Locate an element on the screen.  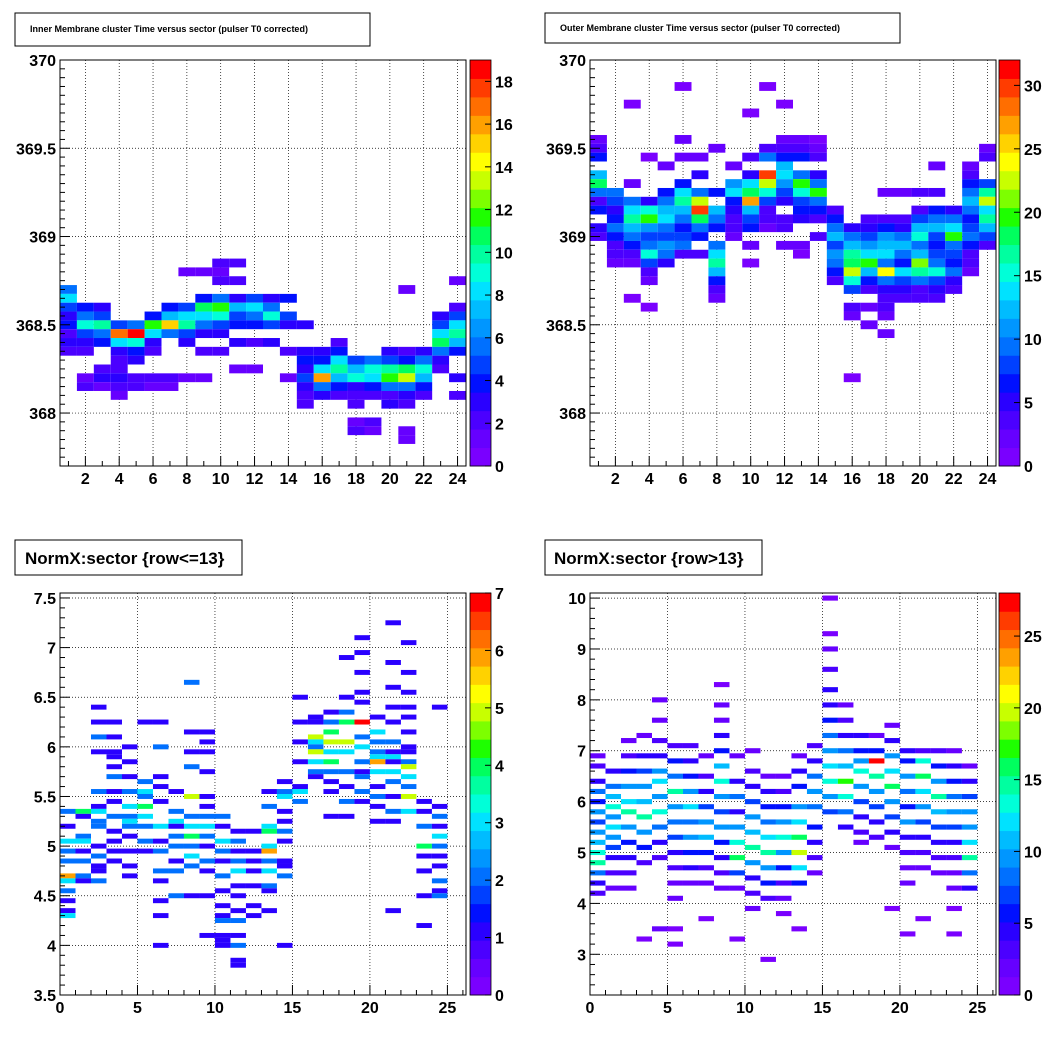
x-tick-label: 16 is located at coordinates (322, 479).